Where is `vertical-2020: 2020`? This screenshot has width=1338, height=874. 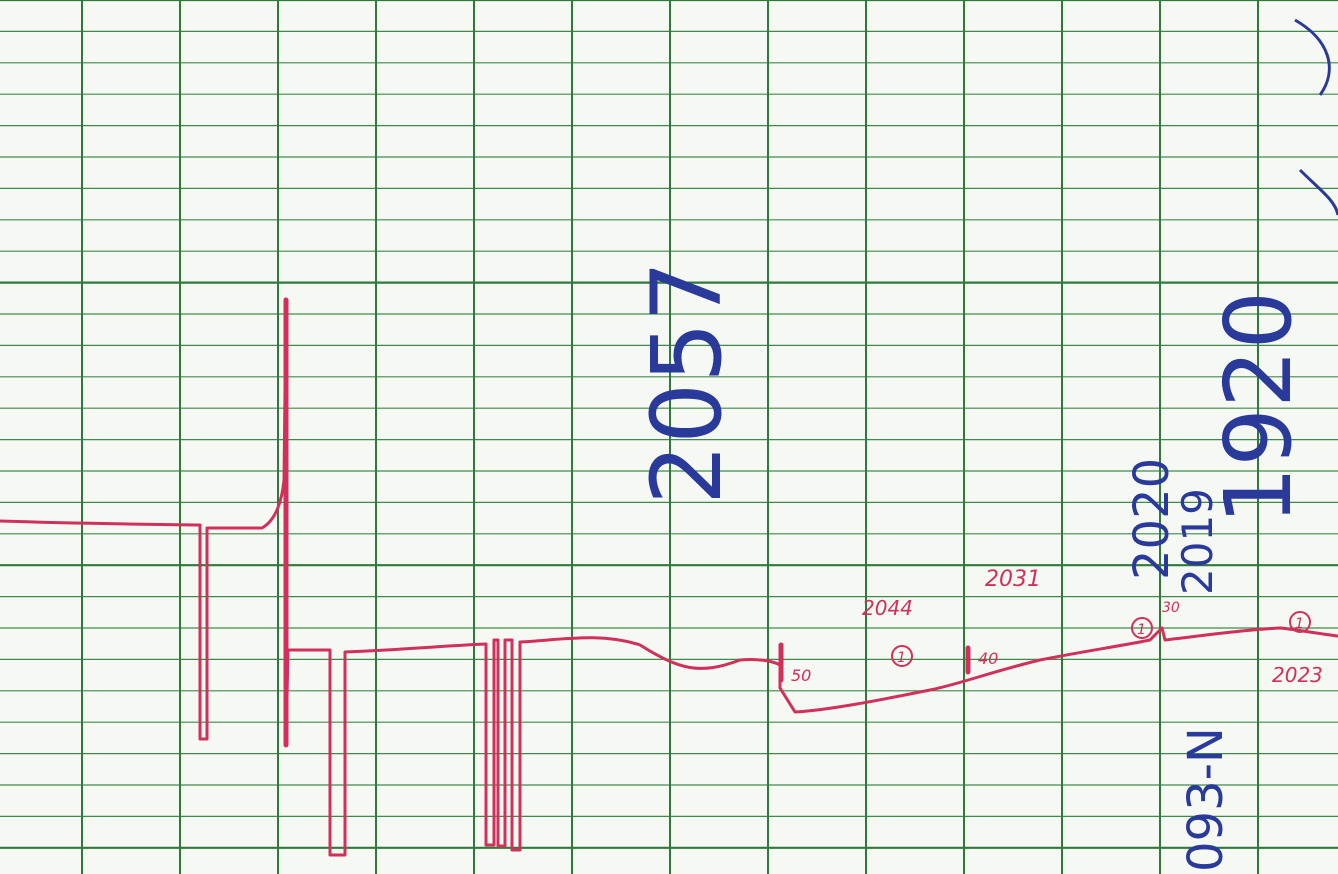
vertical-2020: 2020 is located at coordinates (1152, 519).